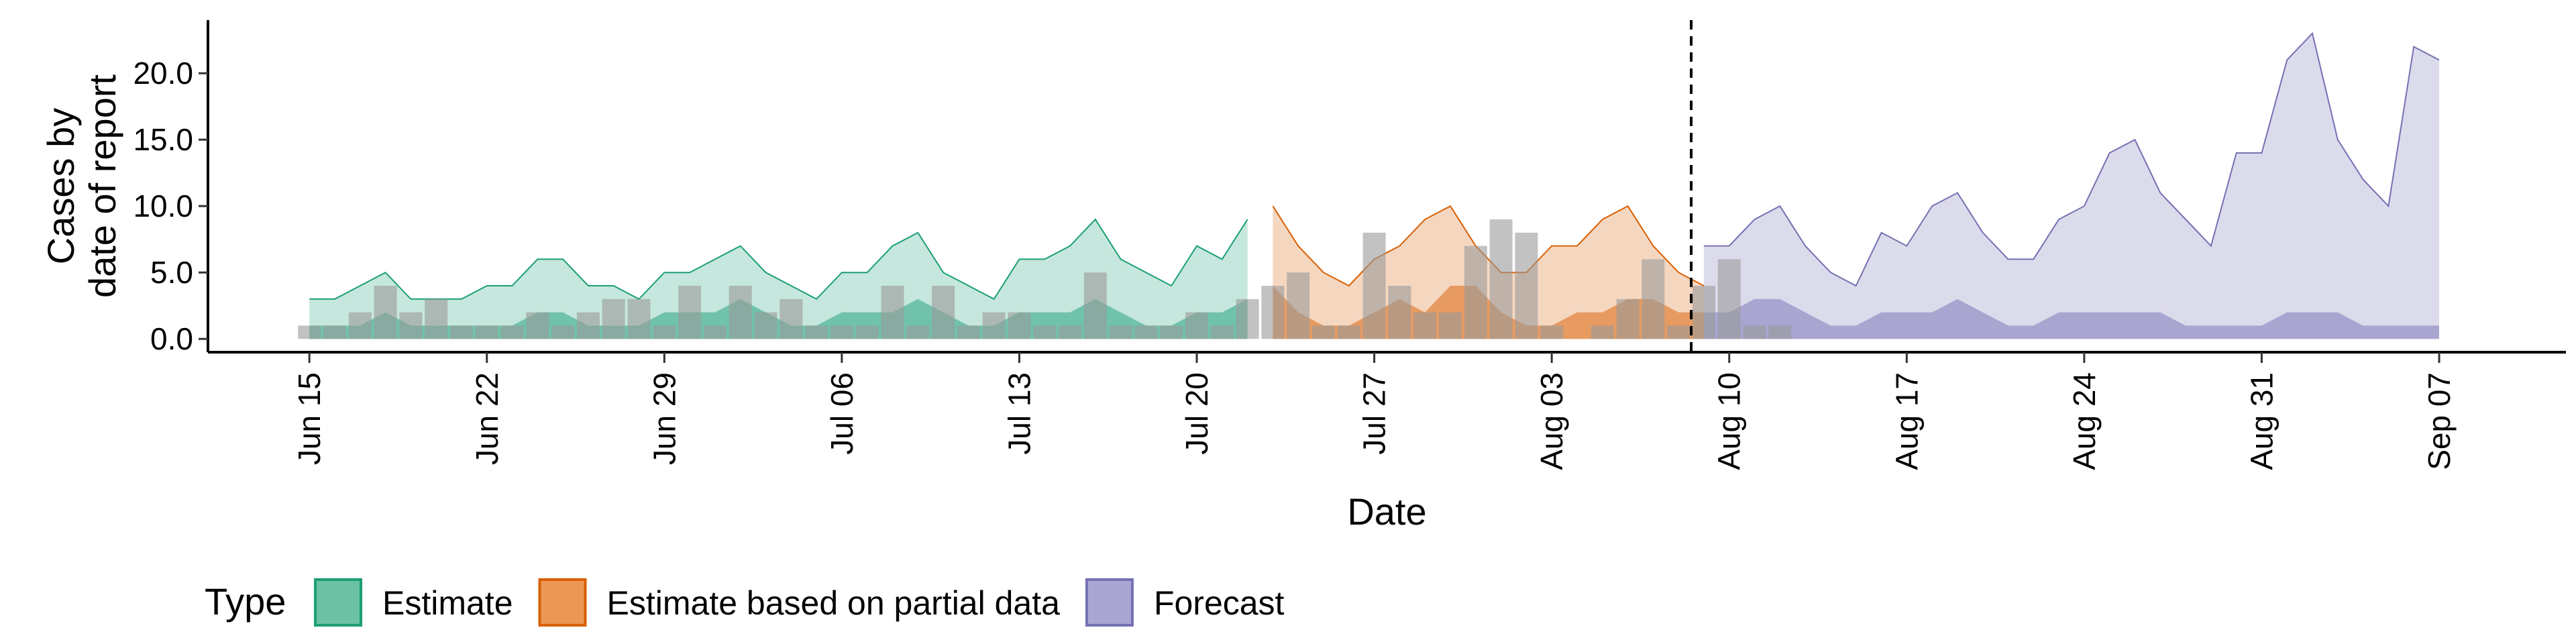 The width and height of the screenshot is (2576, 644). What do you see at coordinates (447, 603) in the screenshot?
I see `legend-label-0: Estimate` at bounding box center [447, 603].